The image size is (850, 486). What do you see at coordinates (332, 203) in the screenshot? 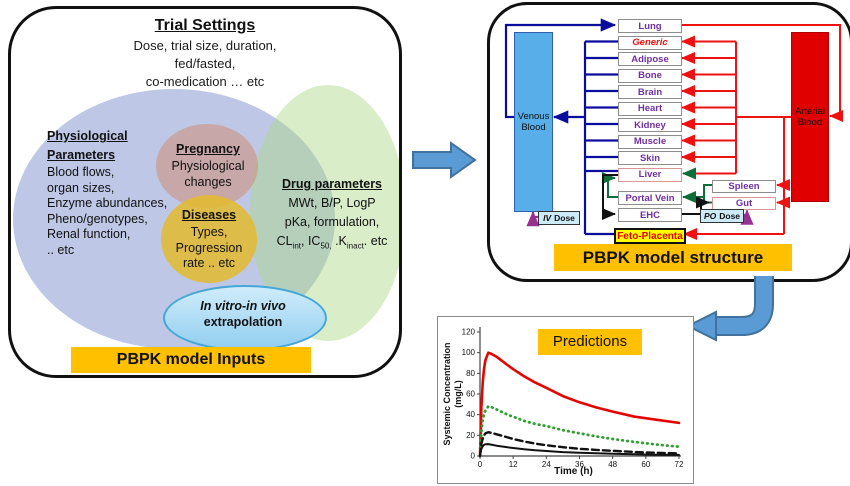
I see `drug-parameters-line-1: MWt, B/P, LogP` at bounding box center [332, 203].